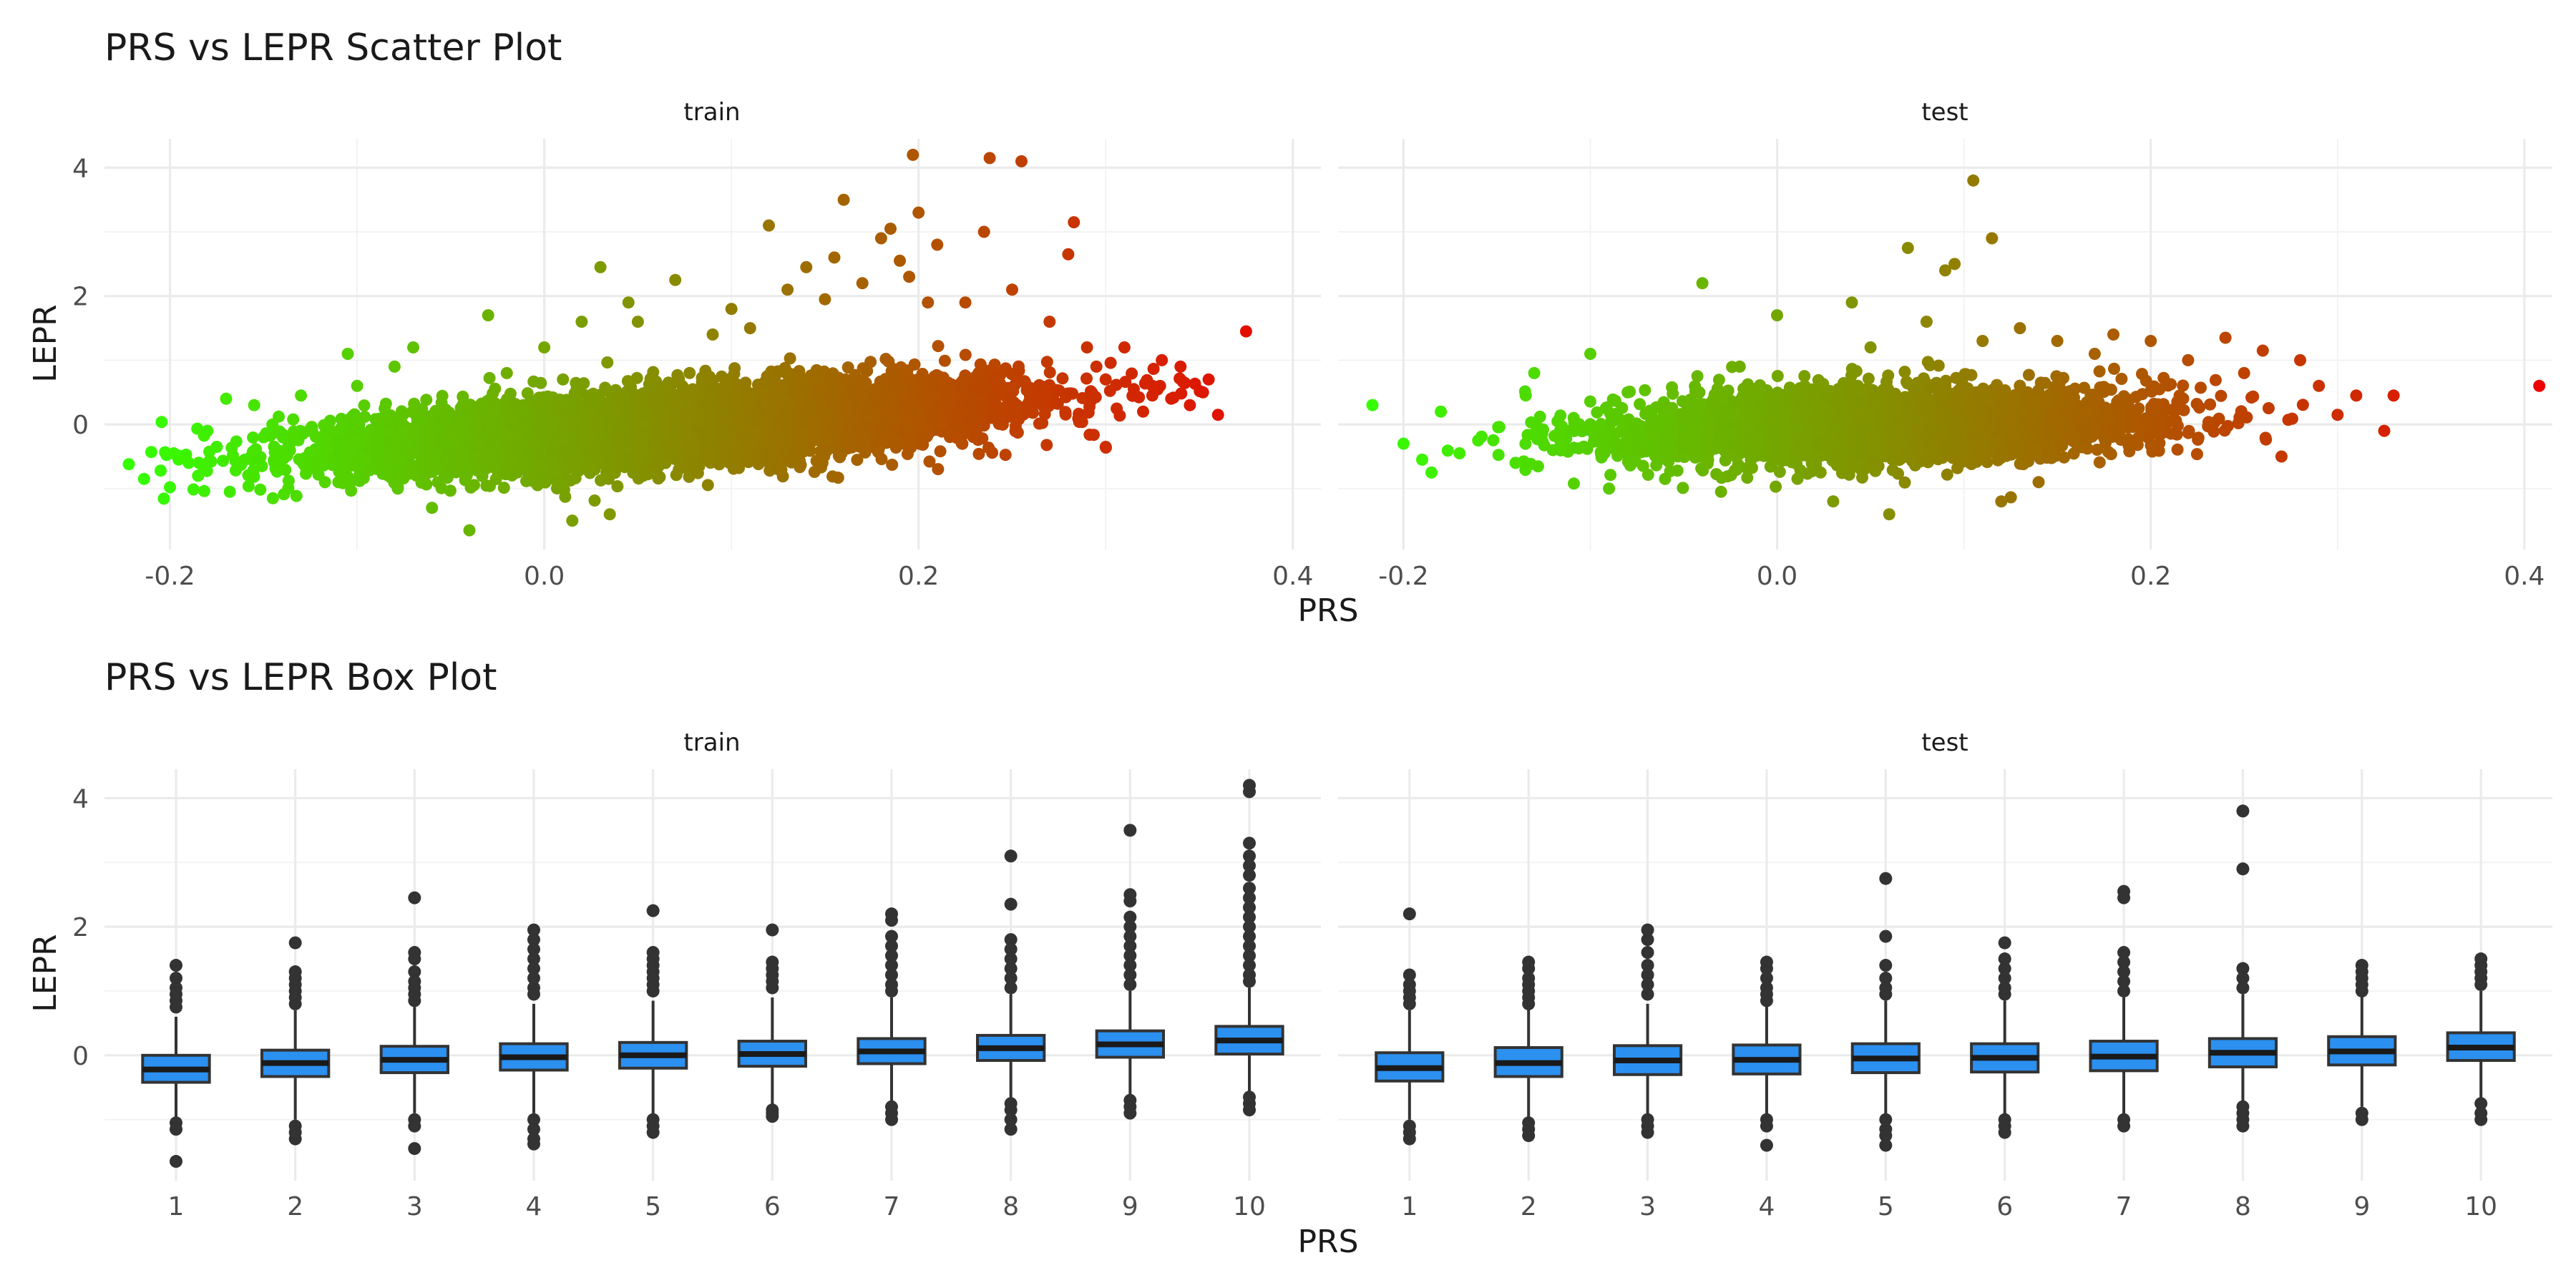  Describe the element at coordinates (333, 48) in the screenshot. I see `scatter-title: PRS vs LEPR Scatter Plot` at that location.